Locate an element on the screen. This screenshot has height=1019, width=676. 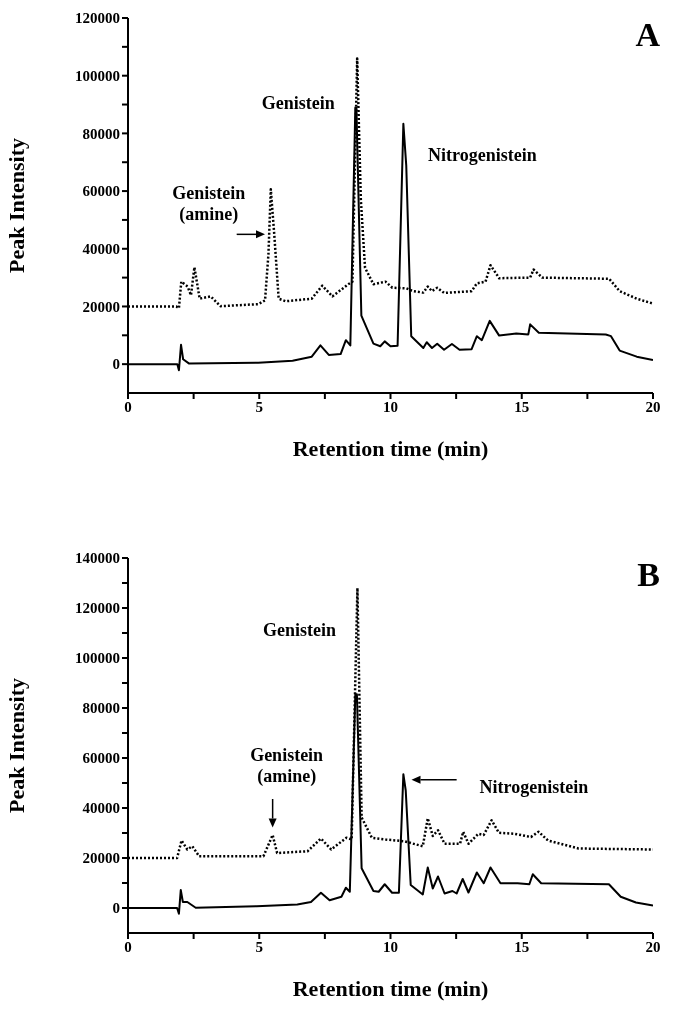
chart-title: A is located at coordinates (648, 34).